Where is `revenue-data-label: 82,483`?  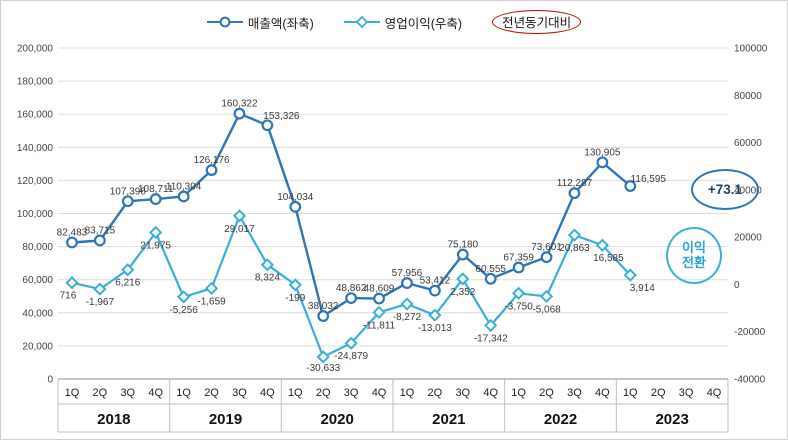 revenue-data-label: 82,483 is located at coordinates (72, 232).